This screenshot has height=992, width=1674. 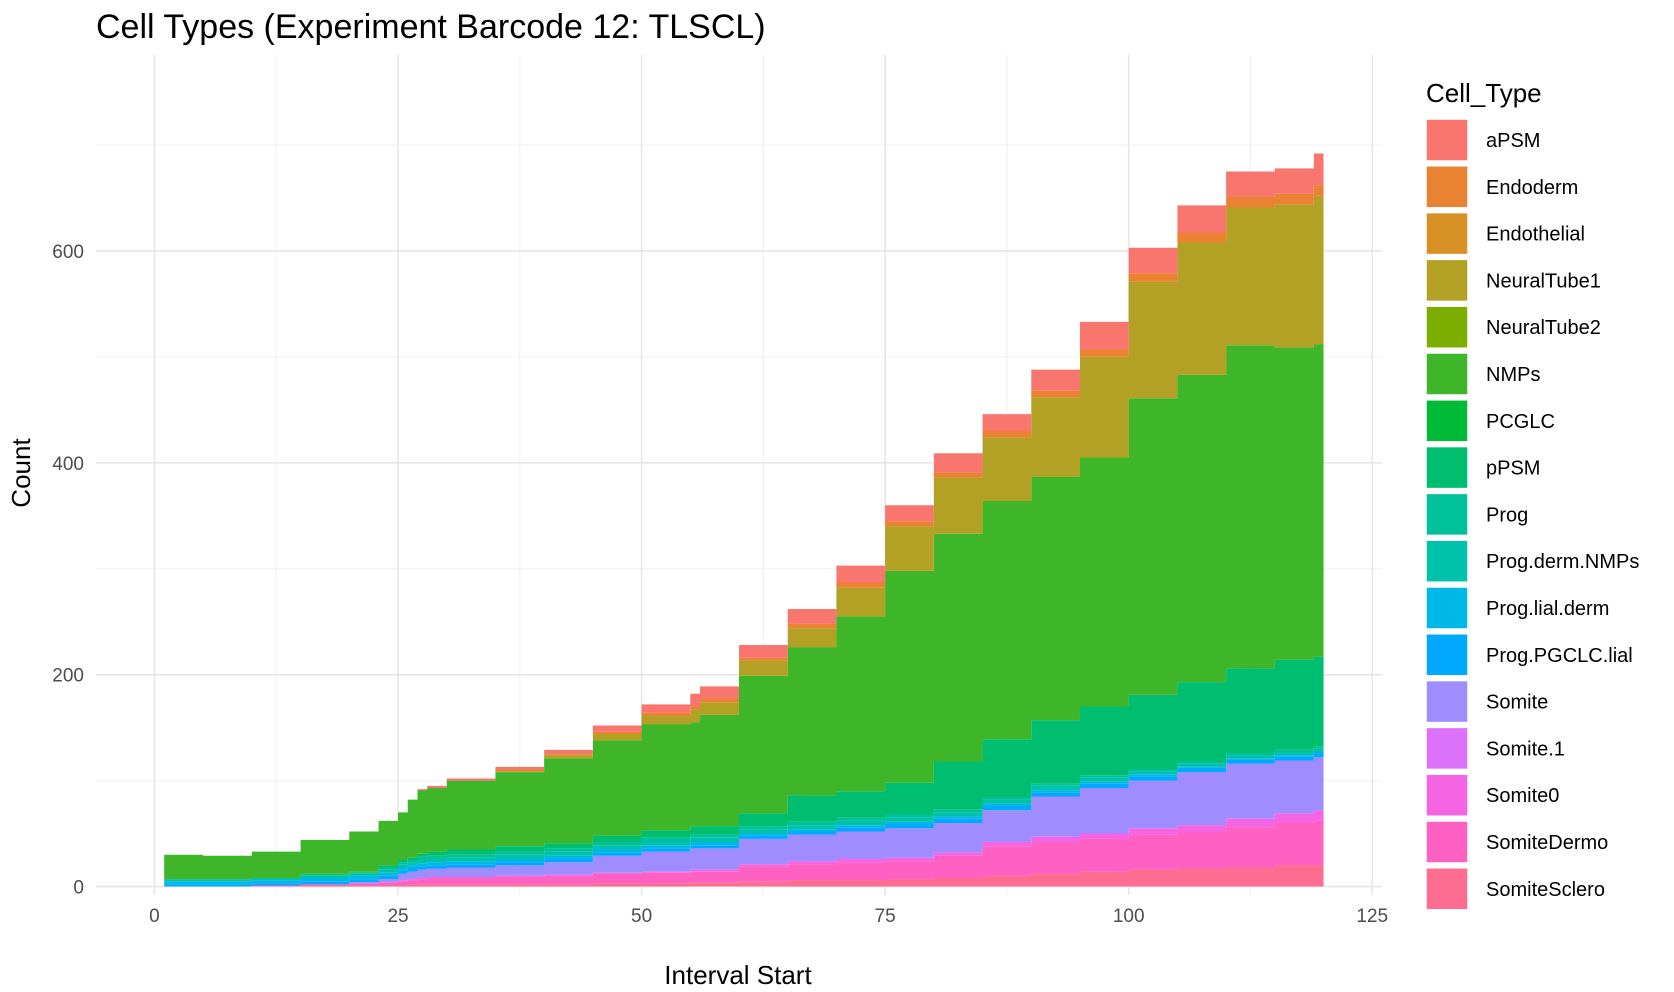 What do you see at coordinates (1507, 515) in the screenshot?
I see `legend-label-prog: Prog` at bounding box center [1507, 515].